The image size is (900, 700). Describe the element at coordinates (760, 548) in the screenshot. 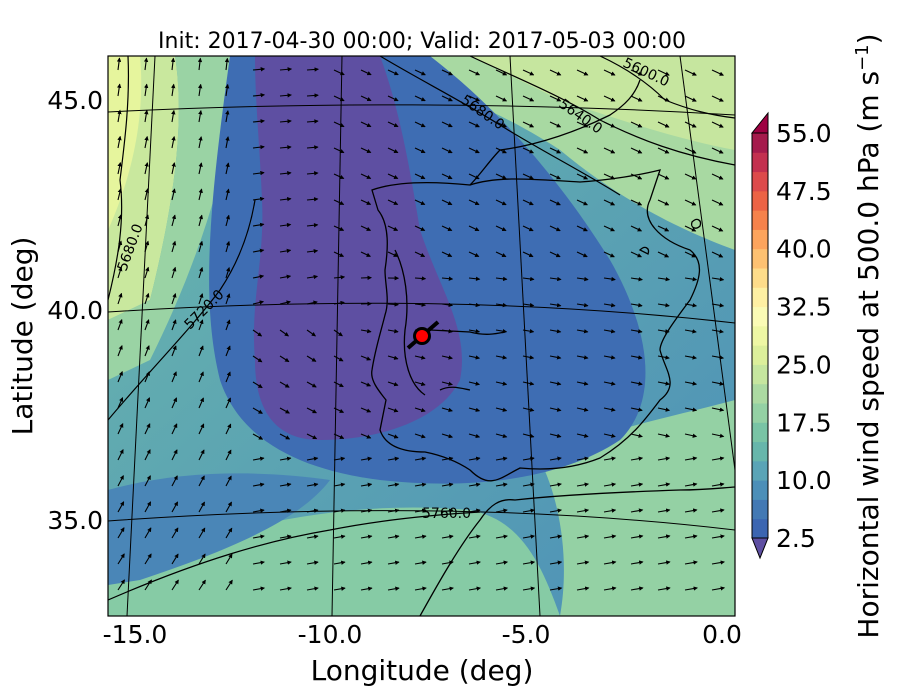

I see `colorbar-extend-low` at that location.